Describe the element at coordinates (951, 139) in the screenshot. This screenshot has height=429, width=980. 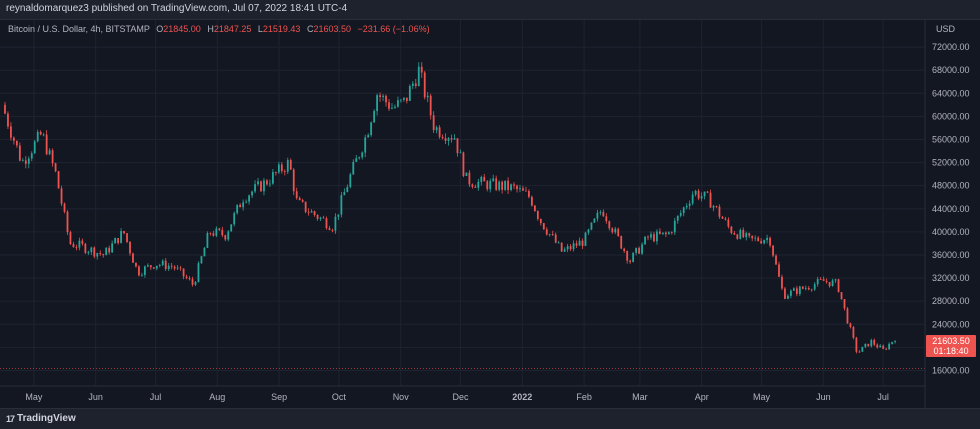
I see `y-tick-label: 56000.00` at that location.